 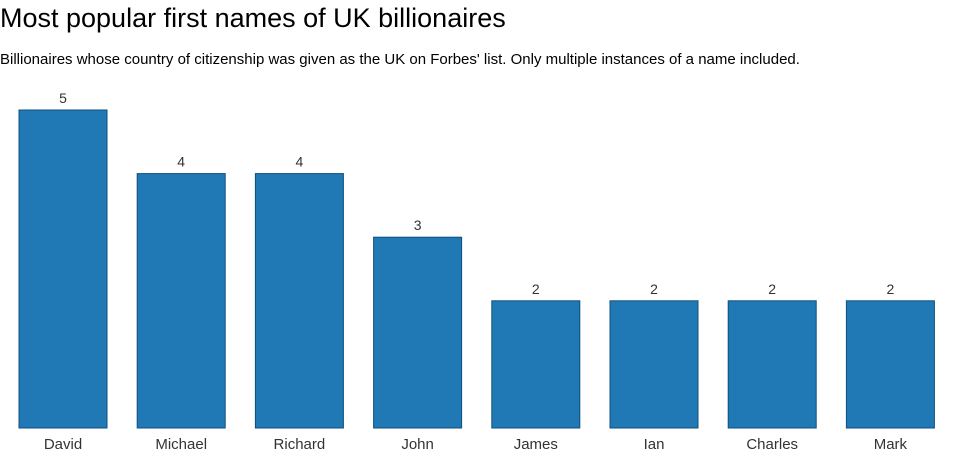 What do you see at coordinates (181, 444) in the screenshot?
I see `x-tick-label-michael: Michael` at bounding box center [181, 444].